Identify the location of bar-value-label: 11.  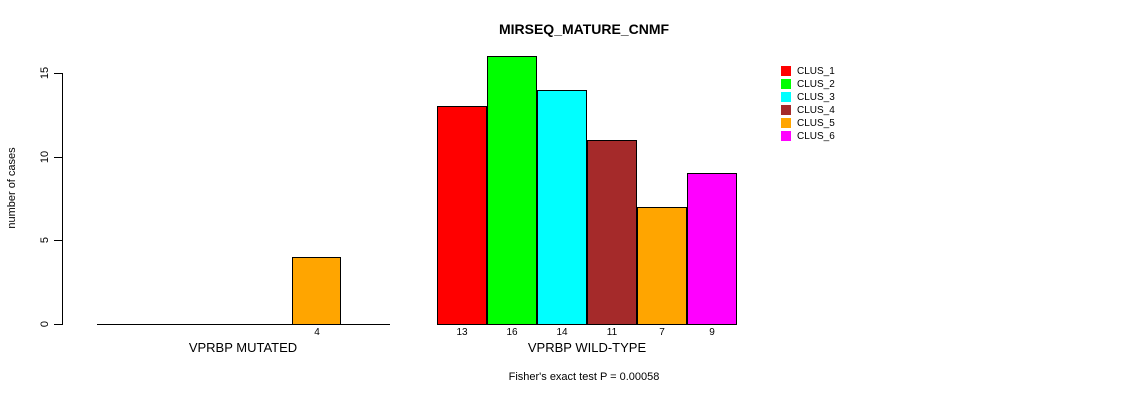
(612, 332).